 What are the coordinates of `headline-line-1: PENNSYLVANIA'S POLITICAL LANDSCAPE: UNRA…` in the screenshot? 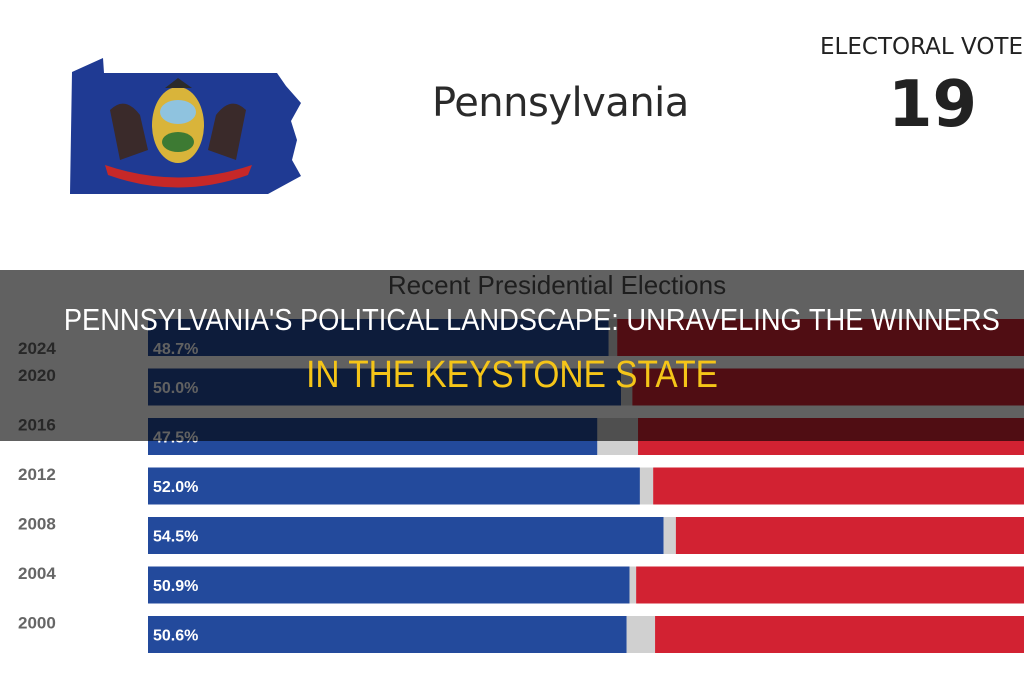 It's located at (531, 319).